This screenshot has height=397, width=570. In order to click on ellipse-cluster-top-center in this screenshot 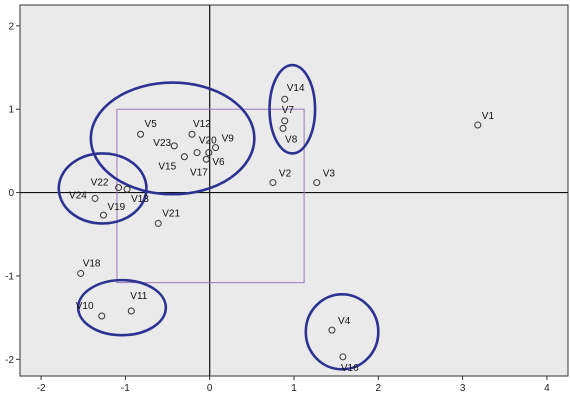, I will do `click(172, 138)`.